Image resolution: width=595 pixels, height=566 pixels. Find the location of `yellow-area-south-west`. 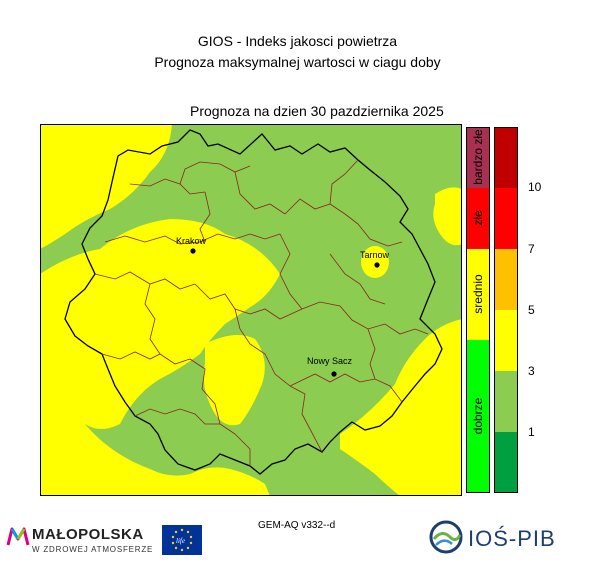

yellow-area-south-west is located at coordinates (155, 460).